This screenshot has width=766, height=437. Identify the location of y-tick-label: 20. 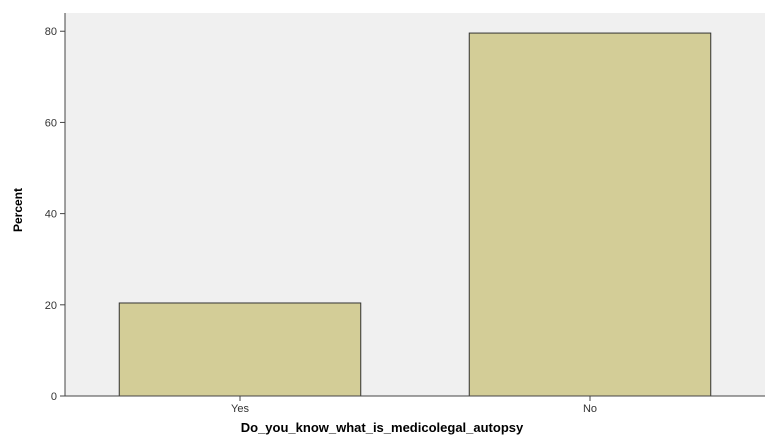
(51, 306).